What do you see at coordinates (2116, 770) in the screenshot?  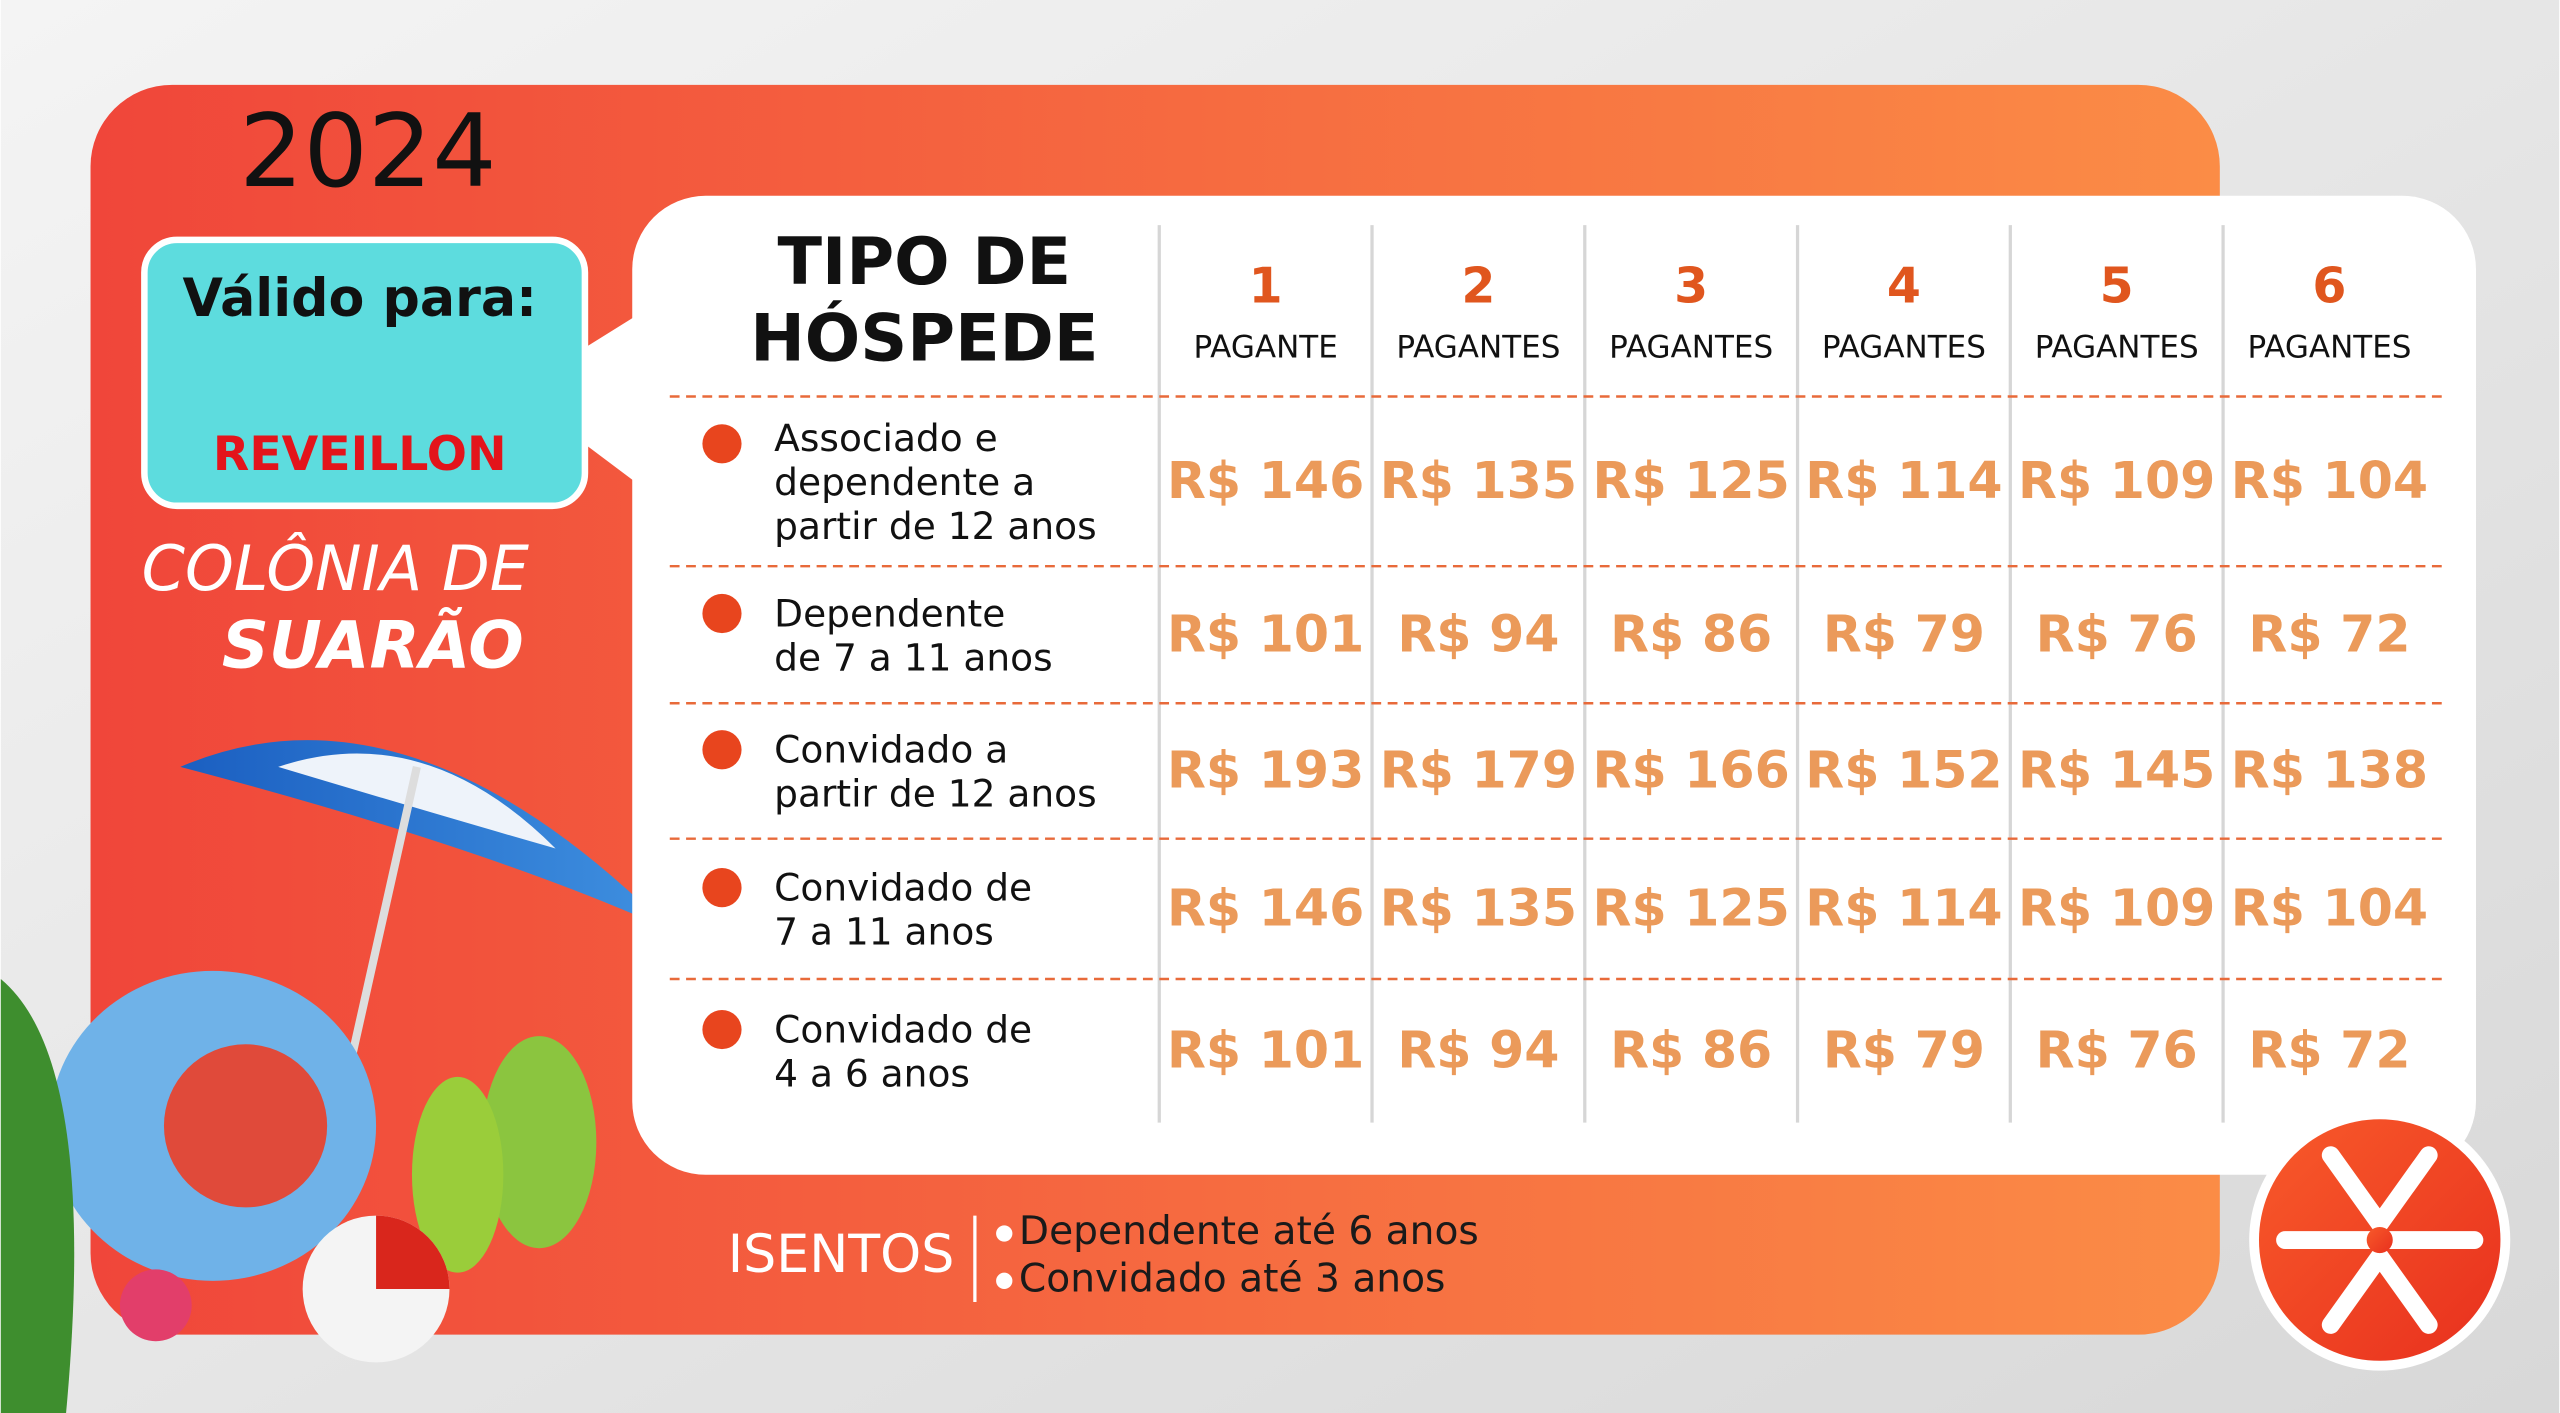 I see `price: R$ 145` at bounding box center [2116, 770].